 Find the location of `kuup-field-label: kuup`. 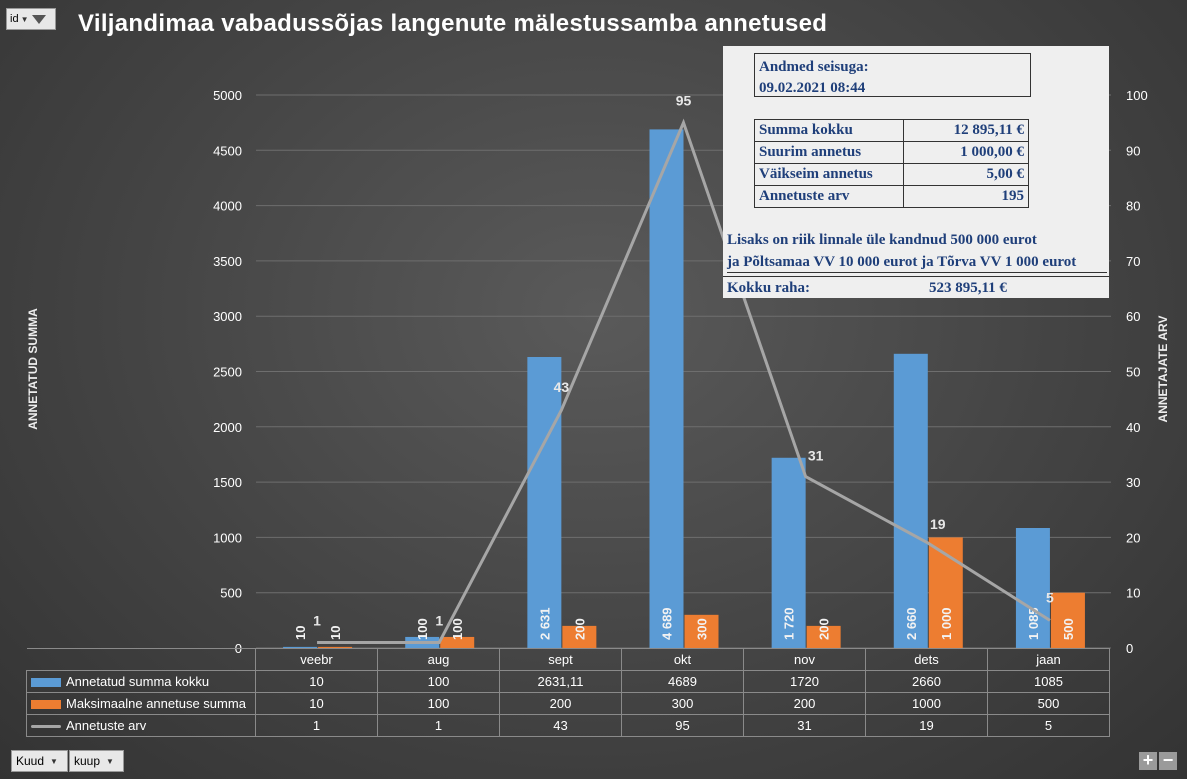

kuup-field-label: kuup is located at coordinates (87, 761).